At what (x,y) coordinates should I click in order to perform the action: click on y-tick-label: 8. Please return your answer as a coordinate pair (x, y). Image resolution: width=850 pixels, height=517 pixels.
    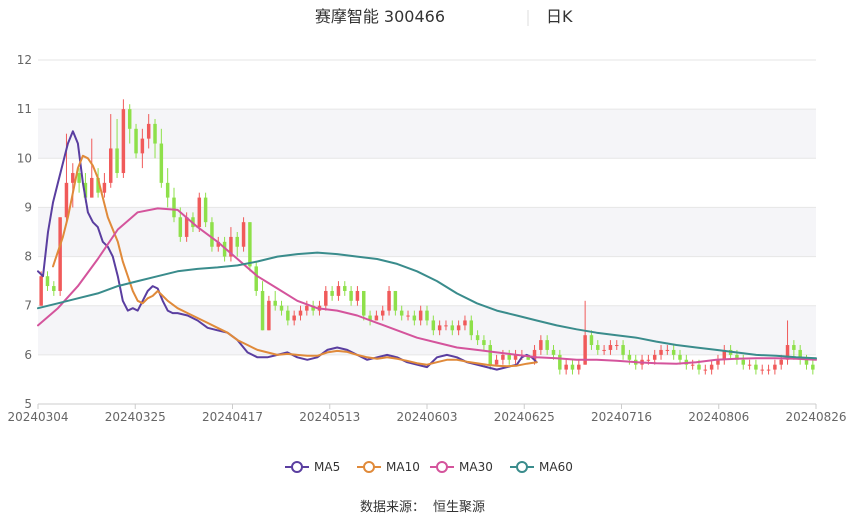
    Looking at the image, I should click on (28, 257).